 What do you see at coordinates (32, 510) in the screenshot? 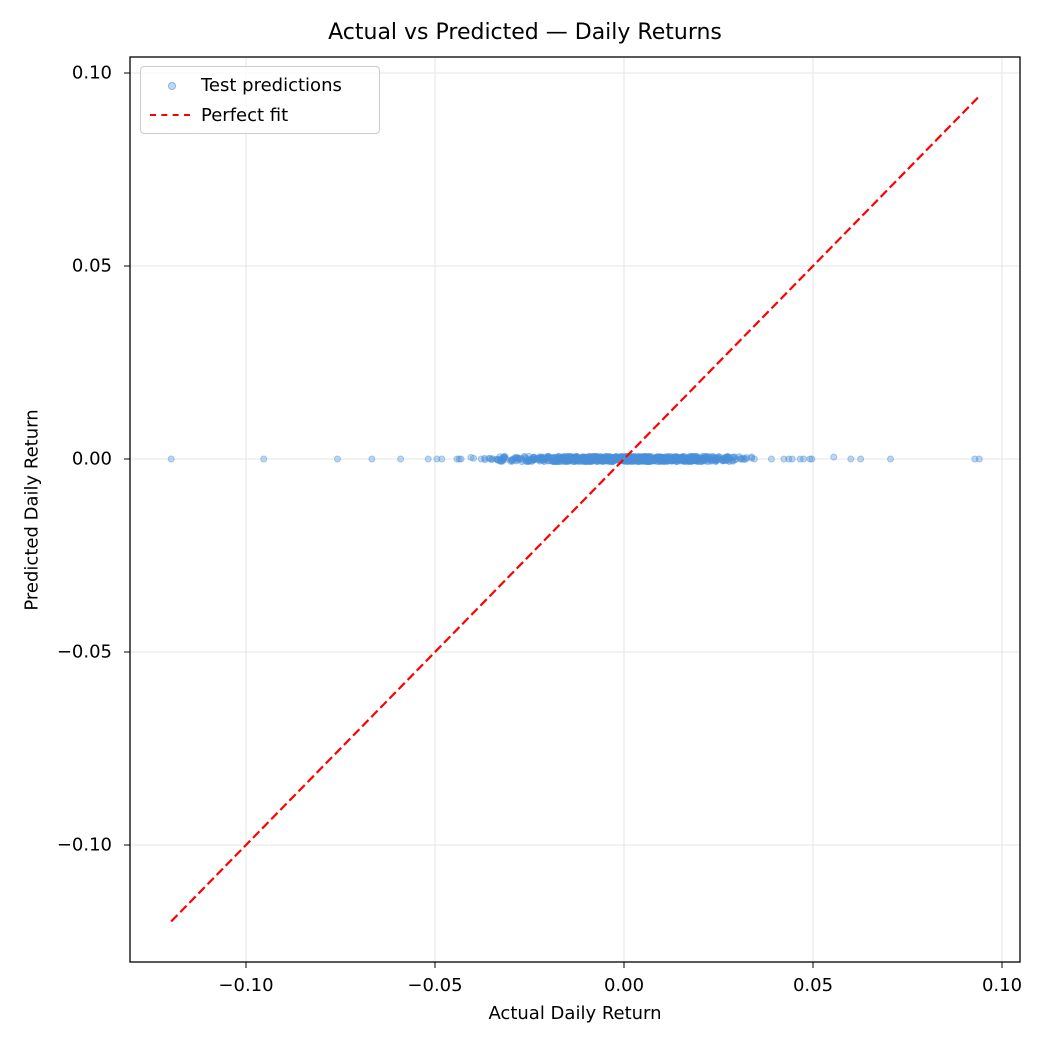
I see `y-axis-label: Predicted Daily Return` at bounding box center [32, 510].